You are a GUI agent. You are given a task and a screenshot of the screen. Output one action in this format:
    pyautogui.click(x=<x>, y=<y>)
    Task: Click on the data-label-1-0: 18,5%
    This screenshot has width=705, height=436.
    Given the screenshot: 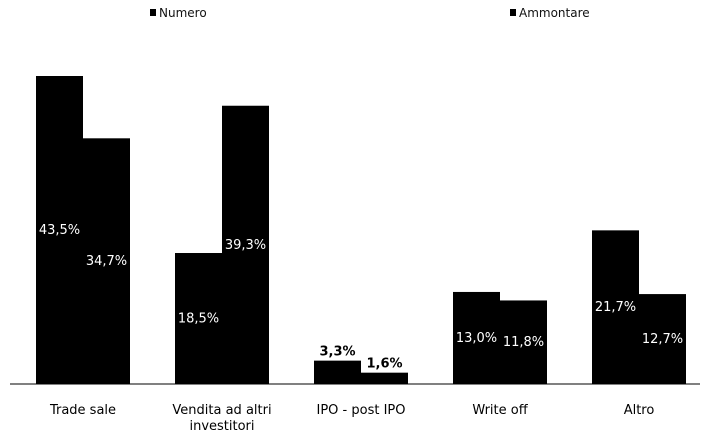 What is the action you would take?
    pyautogui.click(x=198, y=319)
    